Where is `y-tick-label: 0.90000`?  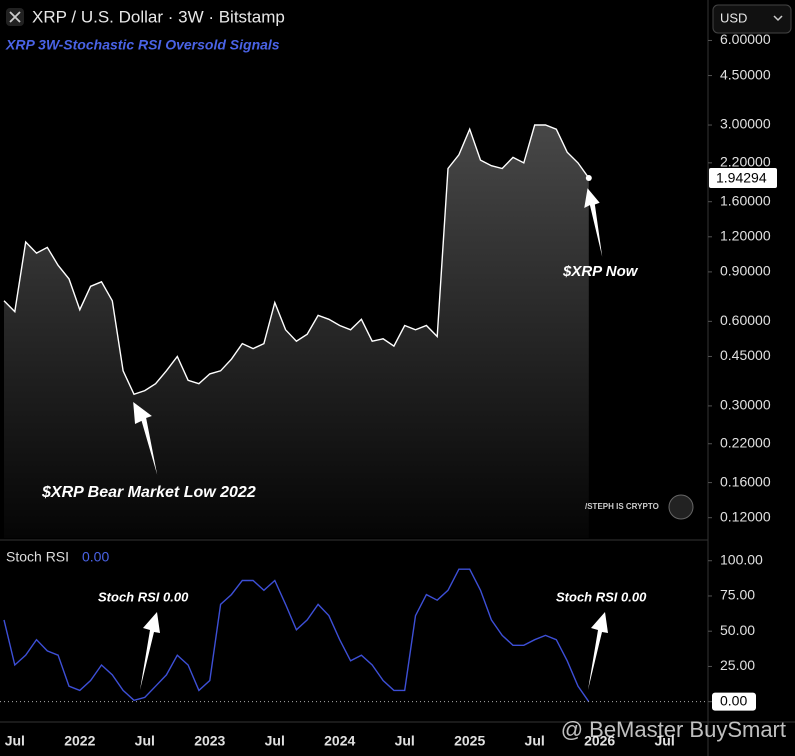
y-tick-label: 0.90000 is located at coordinates (745, 271).